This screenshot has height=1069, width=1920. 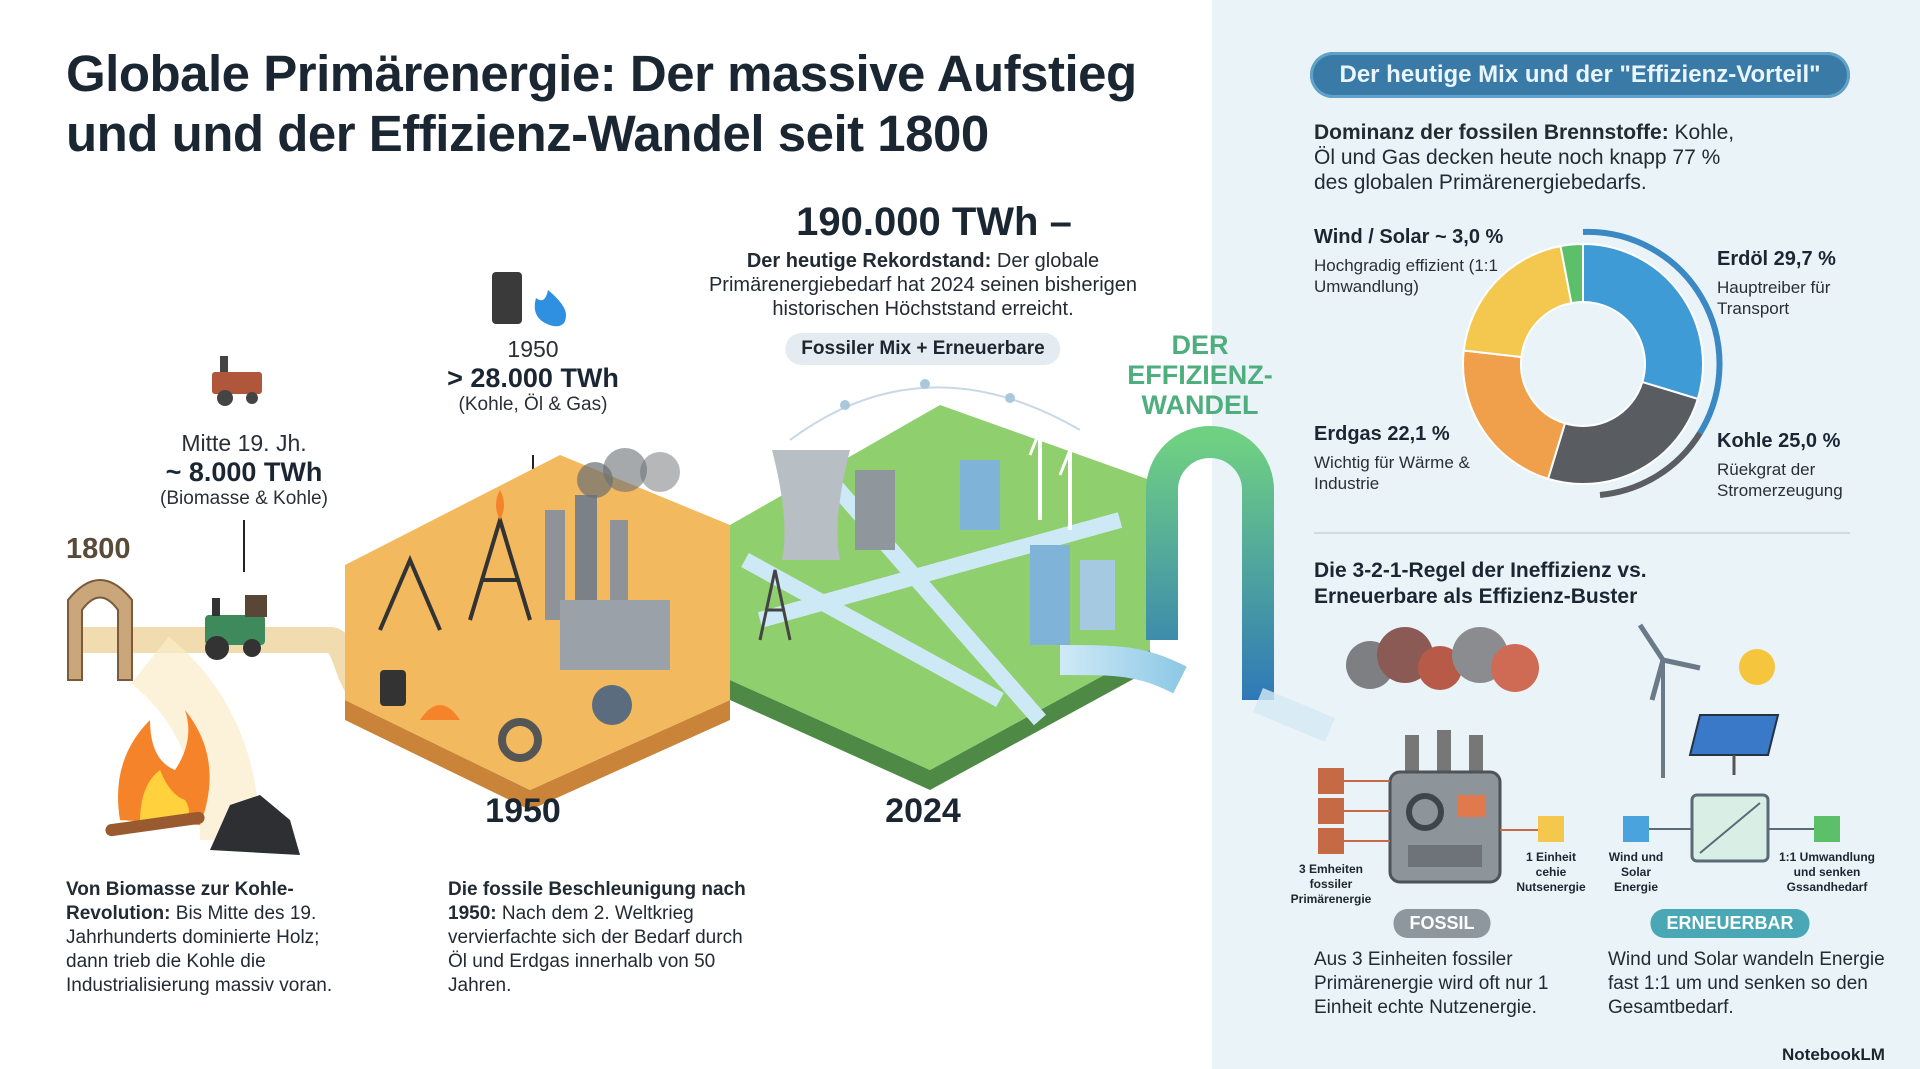 What do you see at coordinates (180, 901) in the screenshot?
I see `caption-lead: Von Biomasse zur Kohle-Revolution:` at bounding box center [180, 901].